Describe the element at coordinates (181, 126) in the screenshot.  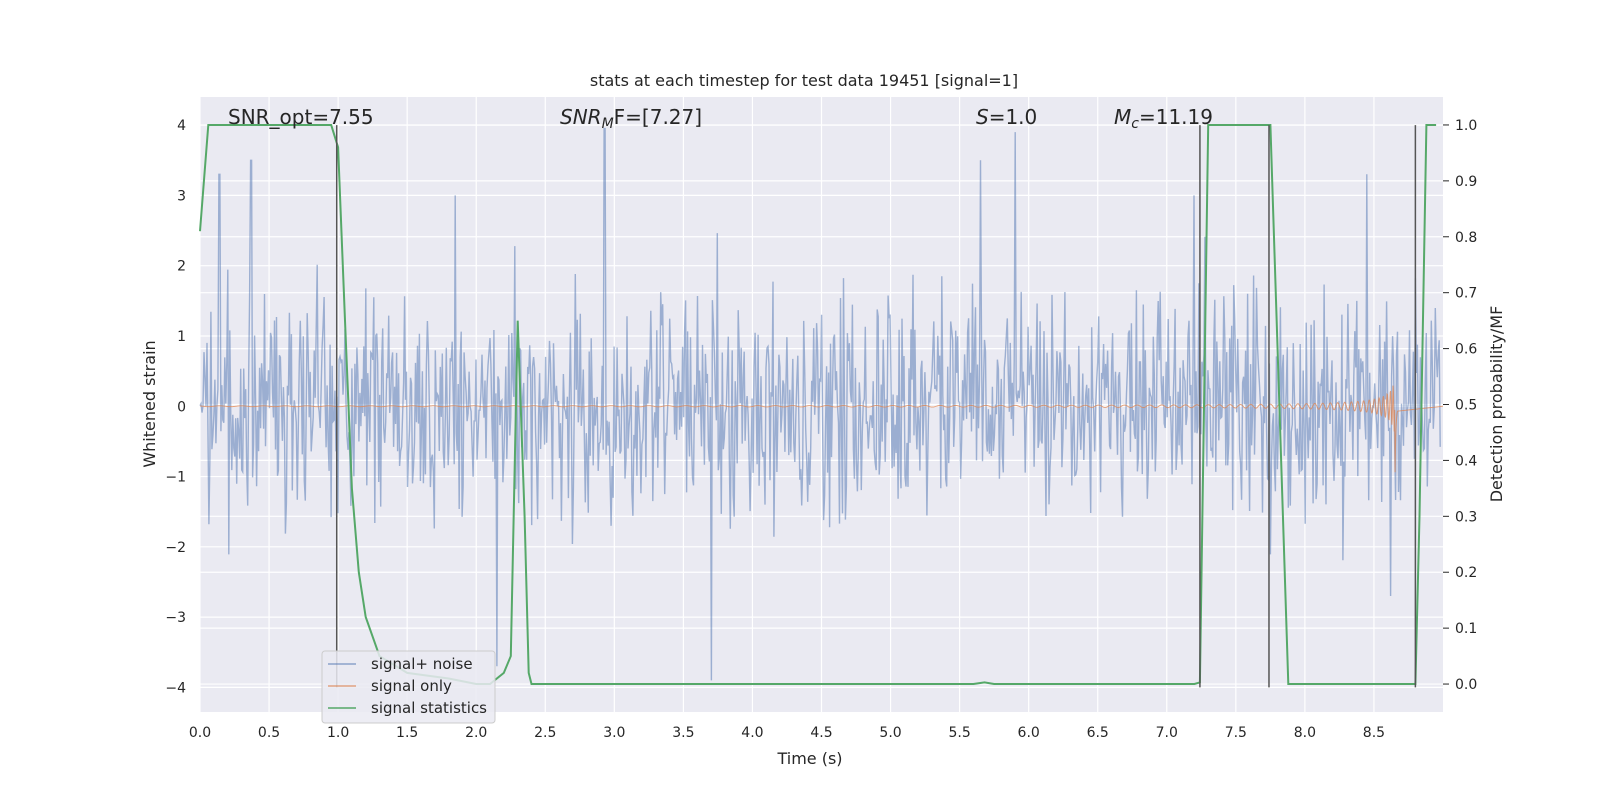
I see `y-left-tick-label-8: 4` at that location.